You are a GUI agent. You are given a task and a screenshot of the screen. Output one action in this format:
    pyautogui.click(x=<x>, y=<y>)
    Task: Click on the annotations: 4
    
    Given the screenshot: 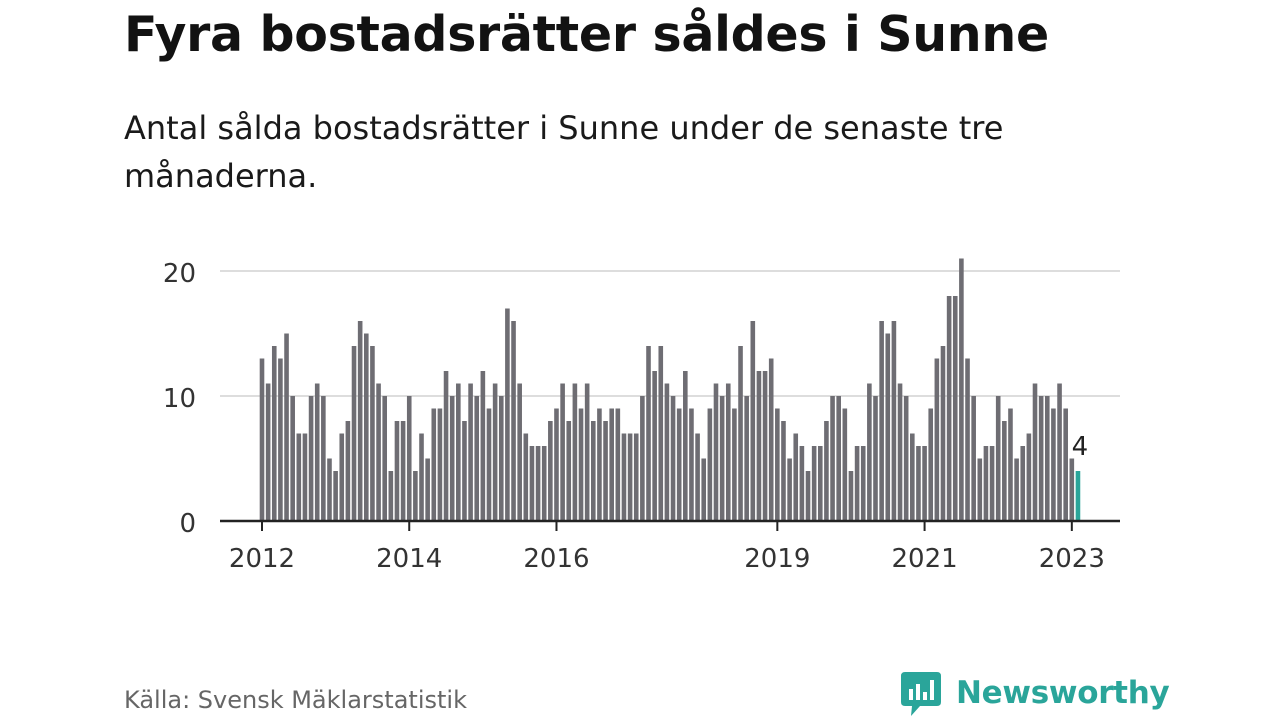 What is the action you would take?
    pyautogui.click(x=1080, y=447)
    